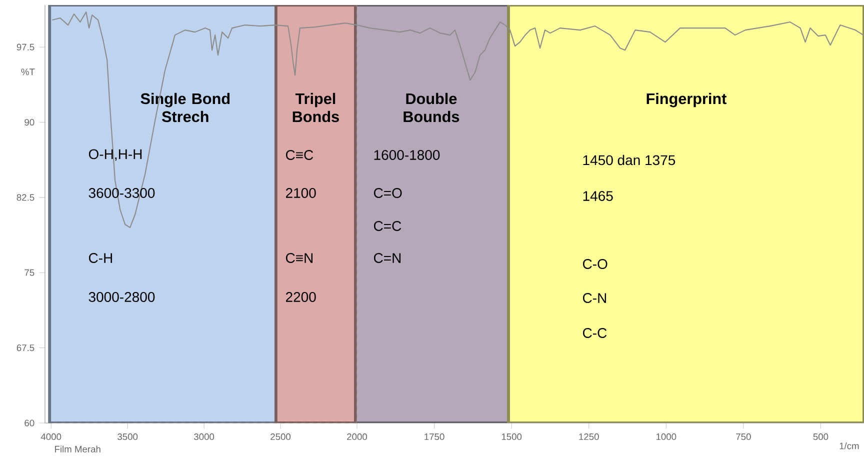  Describe the element at coordinates (77, 449) in the screenshot. I see `text: Film Merah` at that location.